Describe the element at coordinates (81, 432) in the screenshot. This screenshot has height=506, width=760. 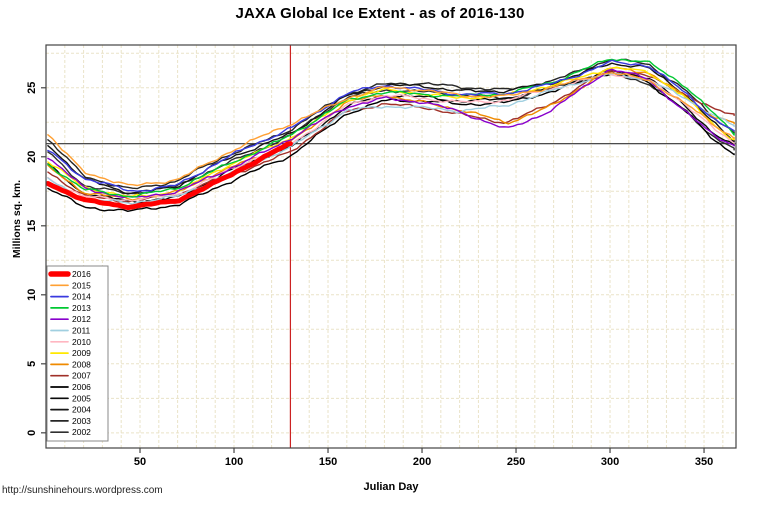
I see `legend-label-2002: 2002` at that location.